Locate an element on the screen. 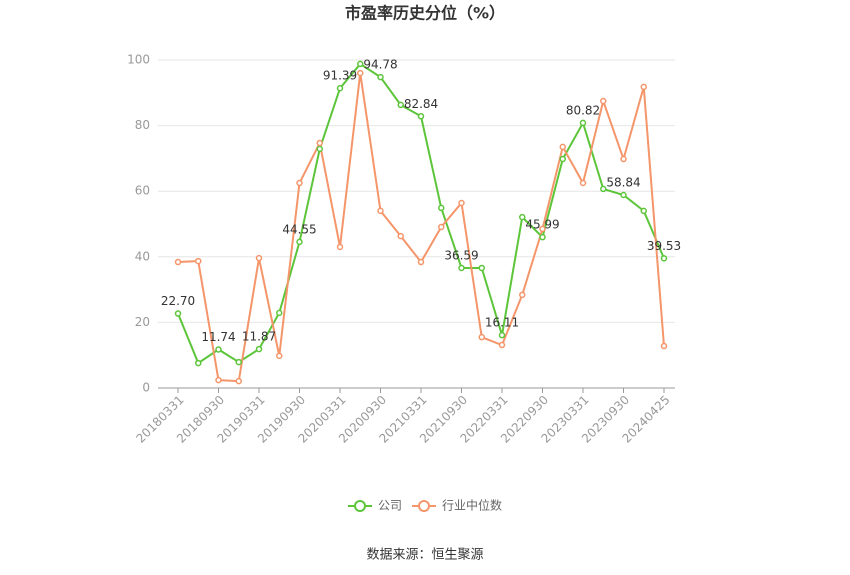 The height and width of the screenshot is (575, 850). y-tick-label: 40 is located at coordinates (142, 256).